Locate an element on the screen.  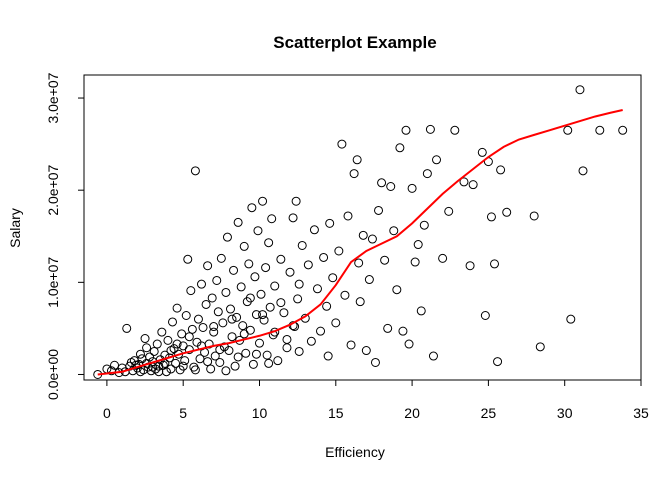
x-tick-label: 35 is located at coordinates (641, 413).